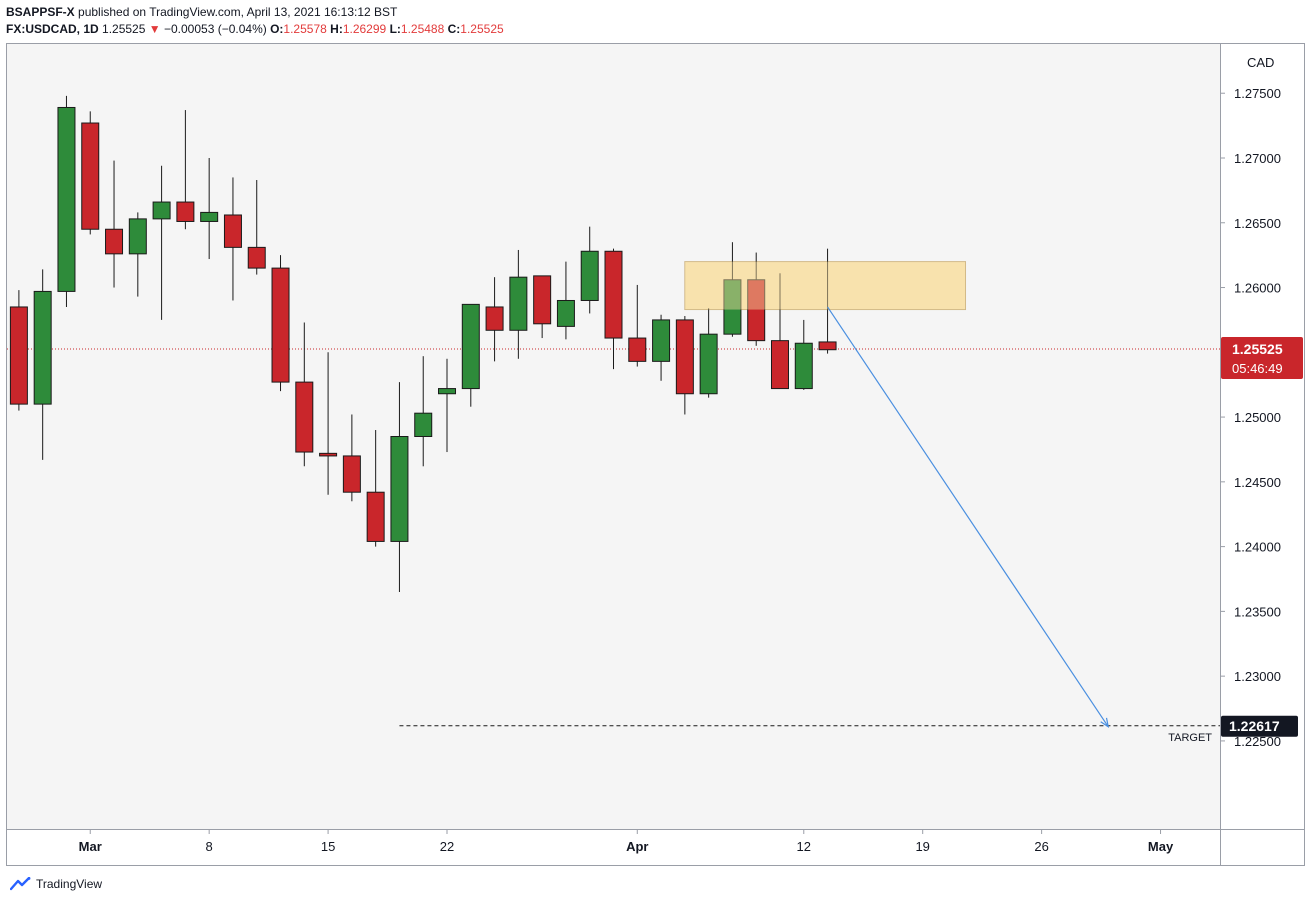  I want to click on y-tick-label: 1.24500, so click(1257, 482).